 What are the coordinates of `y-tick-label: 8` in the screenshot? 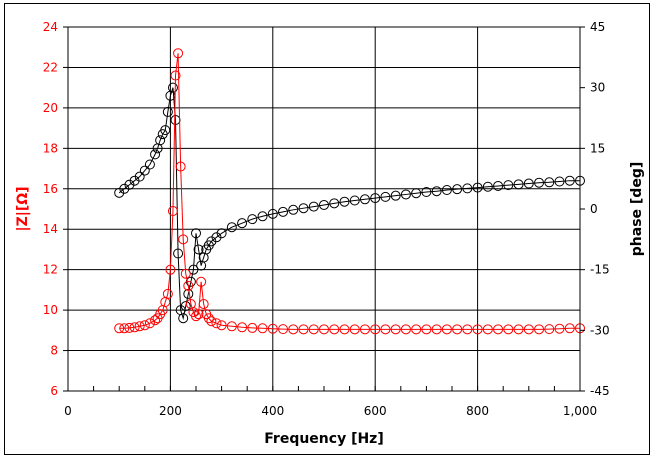 It's located at (54, 351).